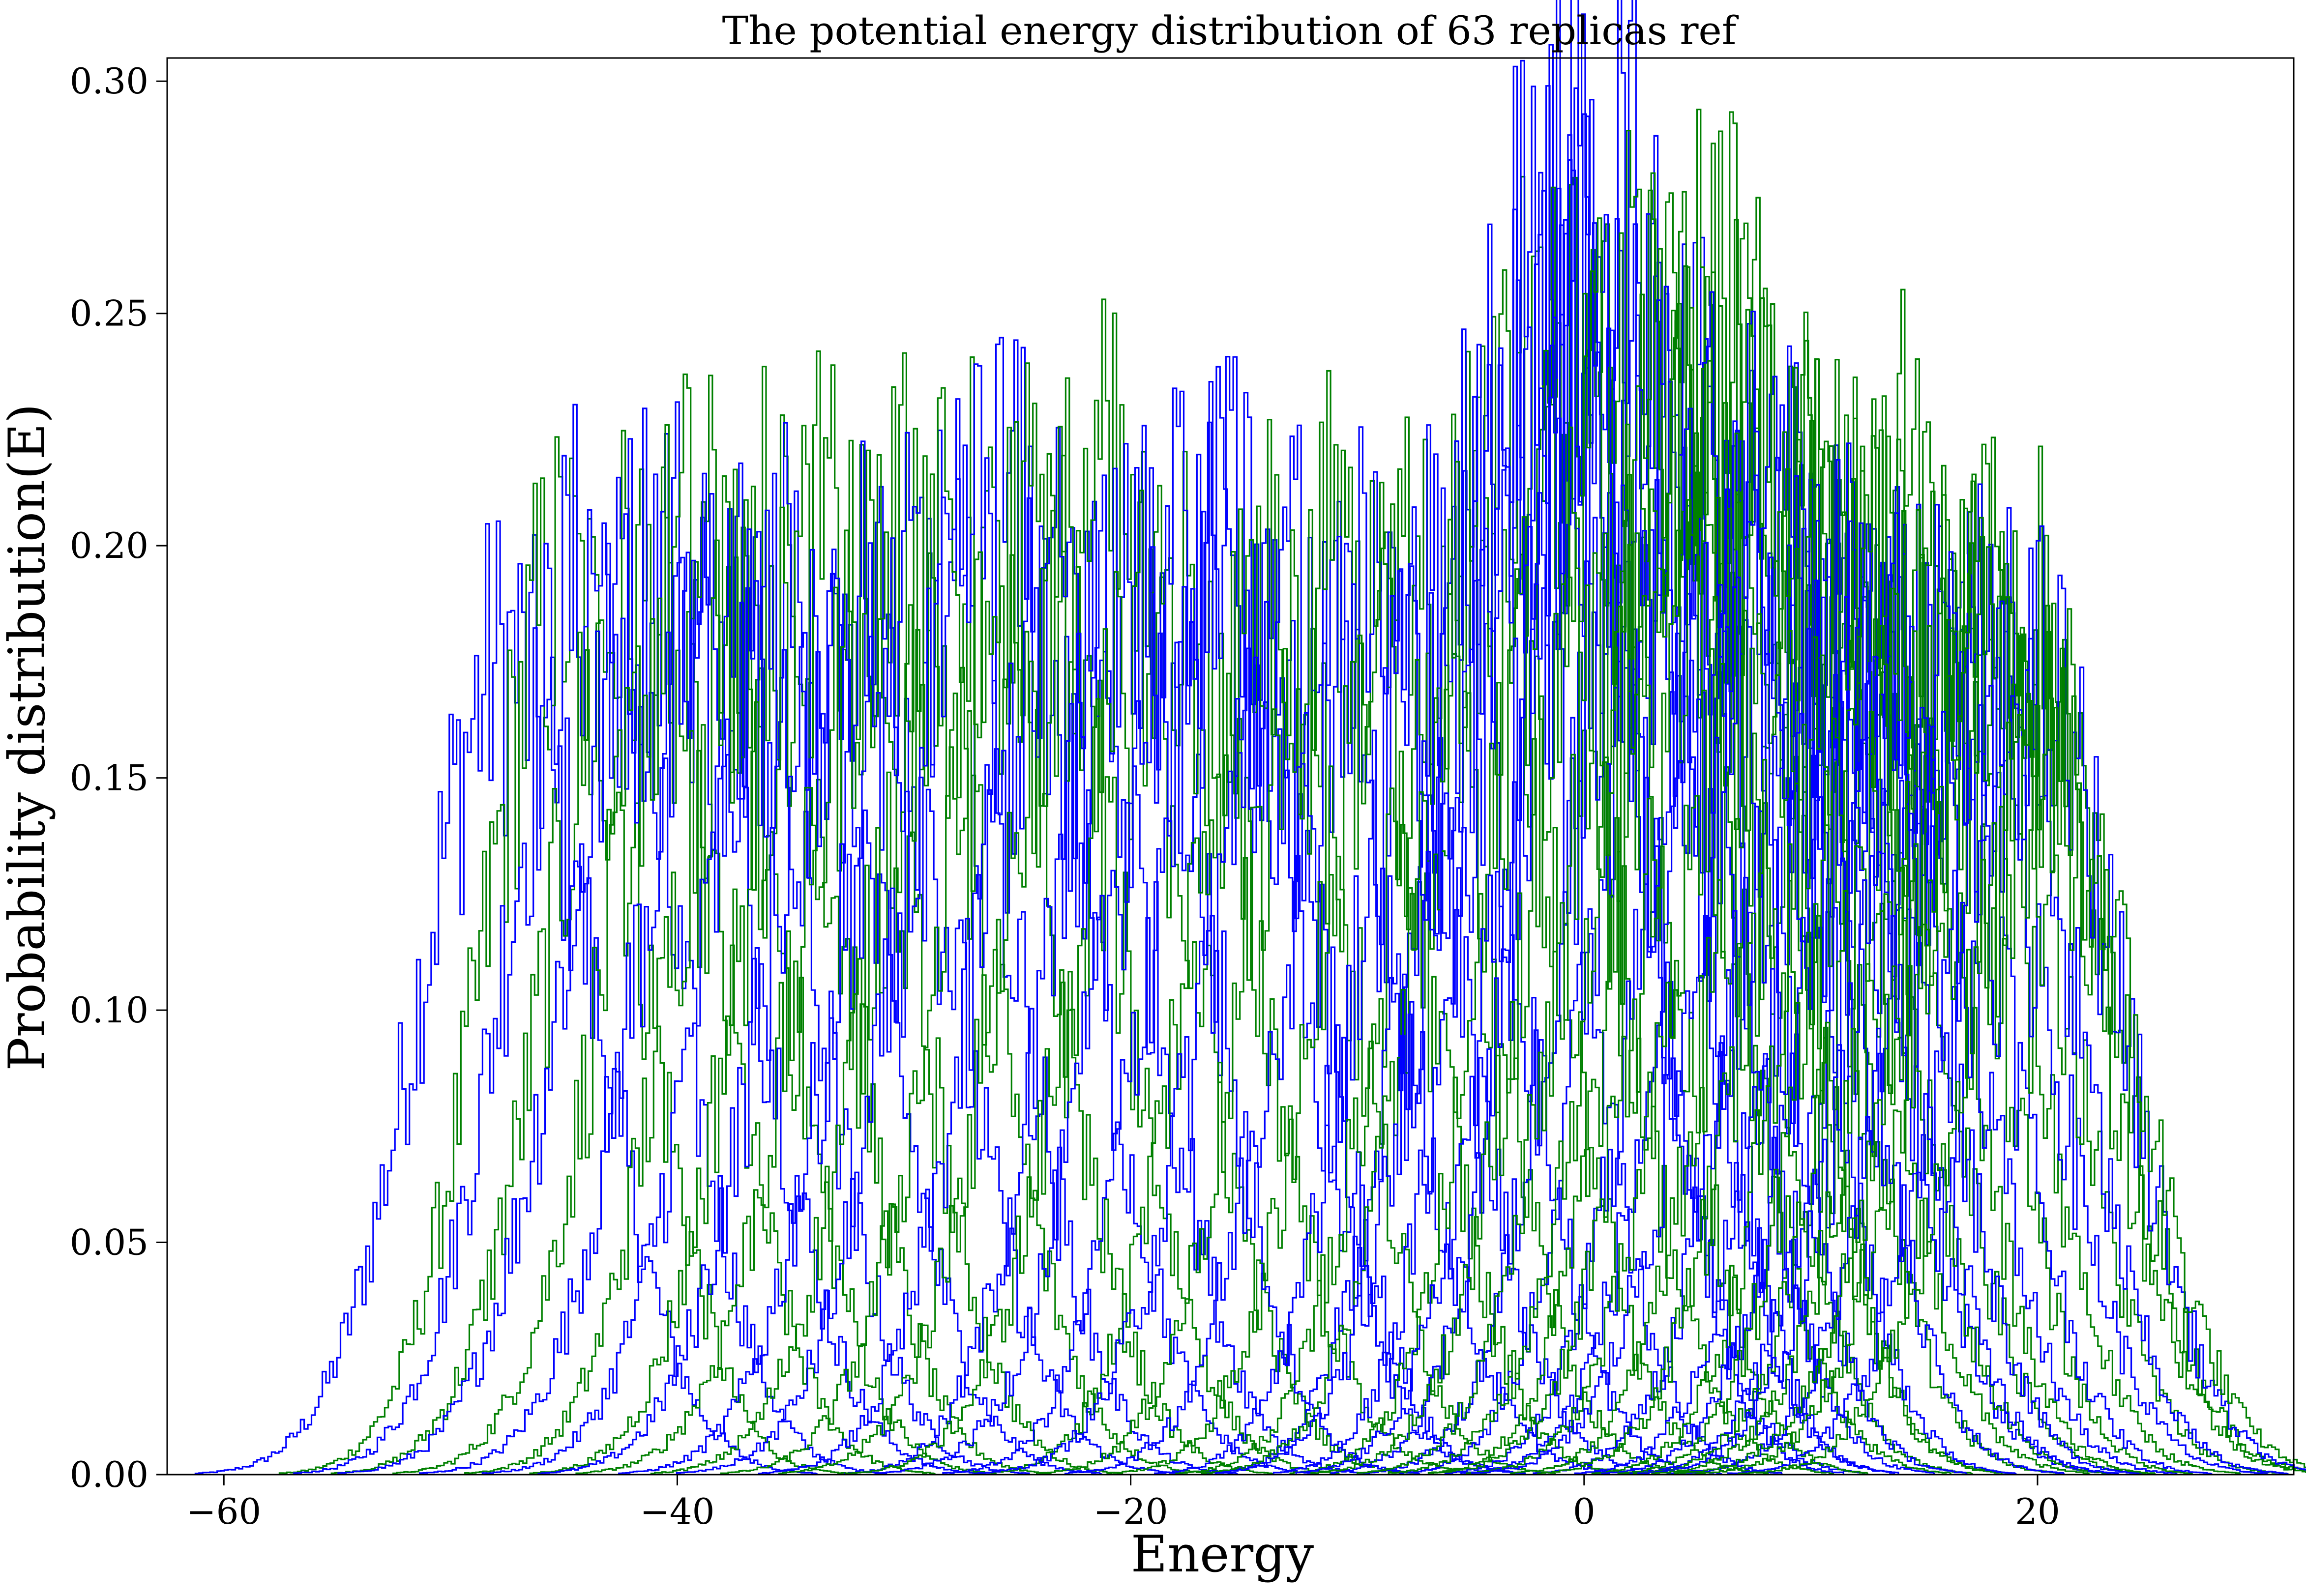 The width and height of the screenshot is (2306, 1596). Describe the element at coordinates (109, 313) in the screenshot. I see `y-tick-label: 0.25` at that location.